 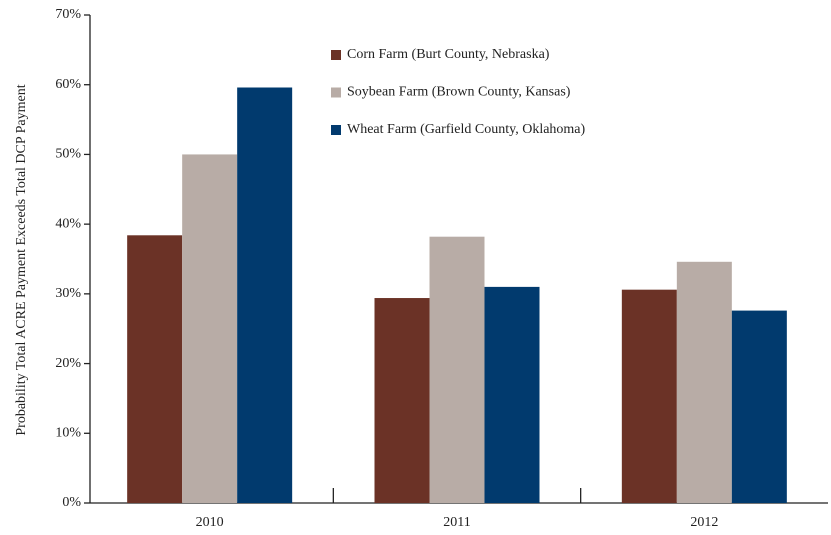 What do you see at coordinates (71, 502) in the screenshot?
I see `y-tick-label: 0%` at bounding box center [71, 502].